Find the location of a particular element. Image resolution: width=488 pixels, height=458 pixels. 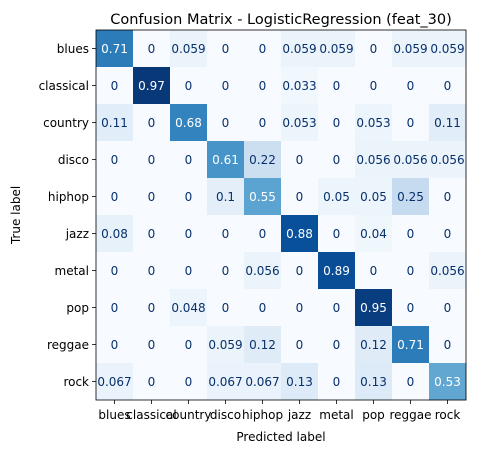

y-axis-label: True label is located at coordinates (16, 215).